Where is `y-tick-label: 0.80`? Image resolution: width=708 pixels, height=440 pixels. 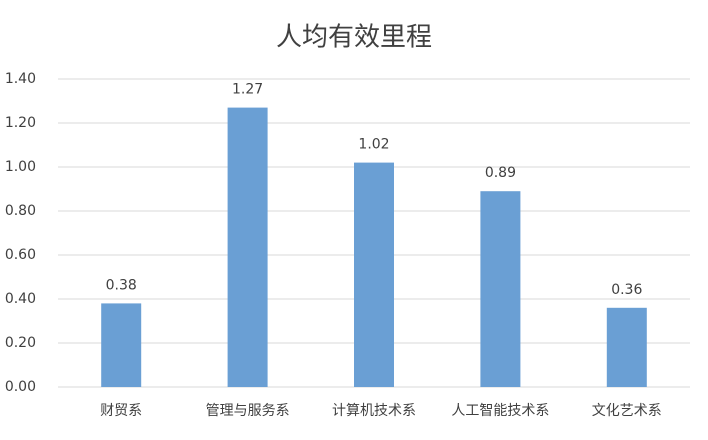 y-tick-label: 0.80 is located at coordinates (20, 211).